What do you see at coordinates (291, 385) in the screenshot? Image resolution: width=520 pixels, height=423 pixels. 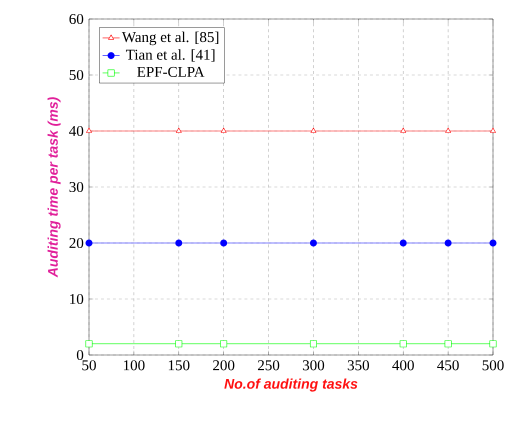 I see `x-axis-title: No.of auditing tasks` at bounding box center [291, 385].